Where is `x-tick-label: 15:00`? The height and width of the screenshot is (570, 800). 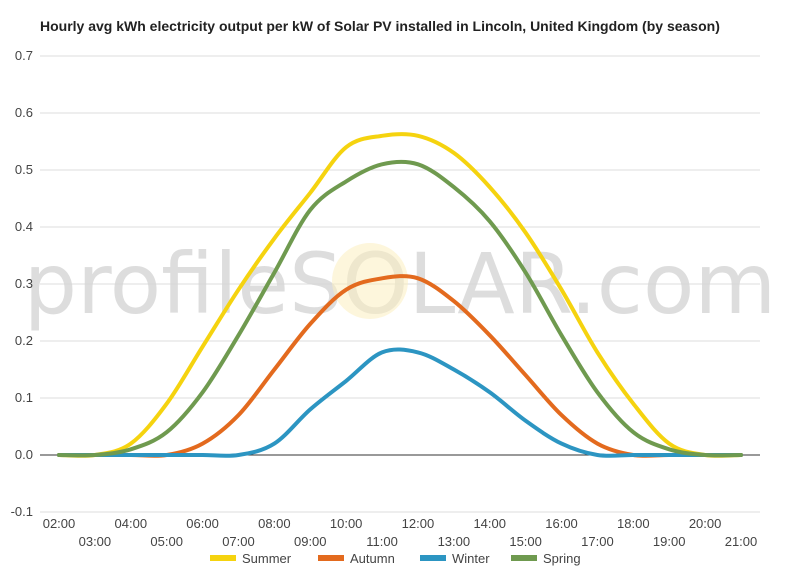
x-tick-label: 15:00 is located at coordinates (525, 541).